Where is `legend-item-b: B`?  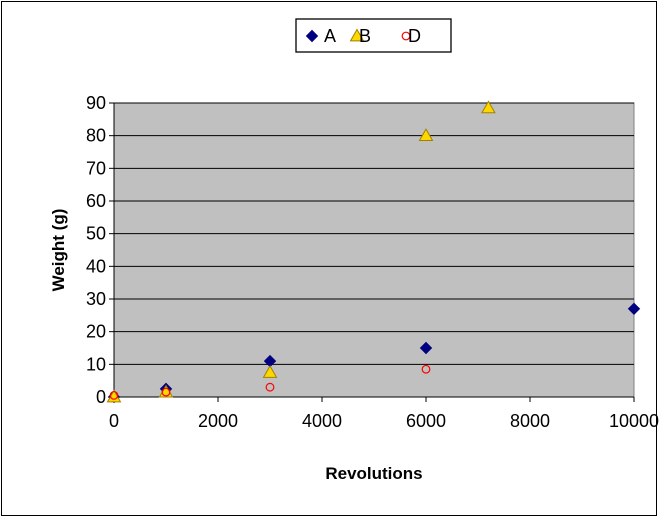 legend-item-b: B is located at coordinates (360, 36).